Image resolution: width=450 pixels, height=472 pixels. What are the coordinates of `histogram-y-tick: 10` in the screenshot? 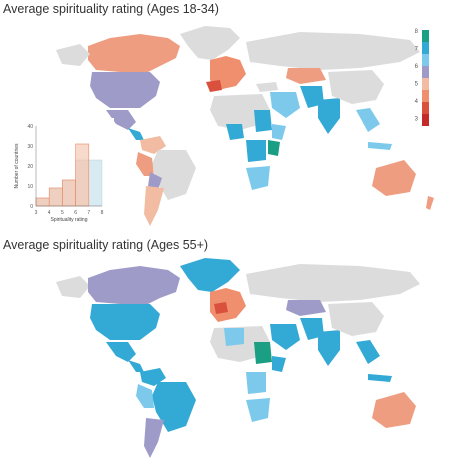 It's located at (30, 187).